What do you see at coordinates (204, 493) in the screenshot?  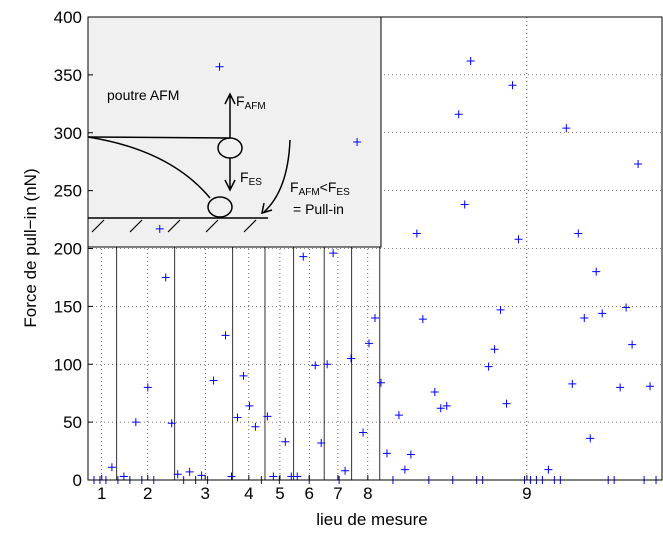 I see `x-tick-label: 3` at bounding box center [204, 493].